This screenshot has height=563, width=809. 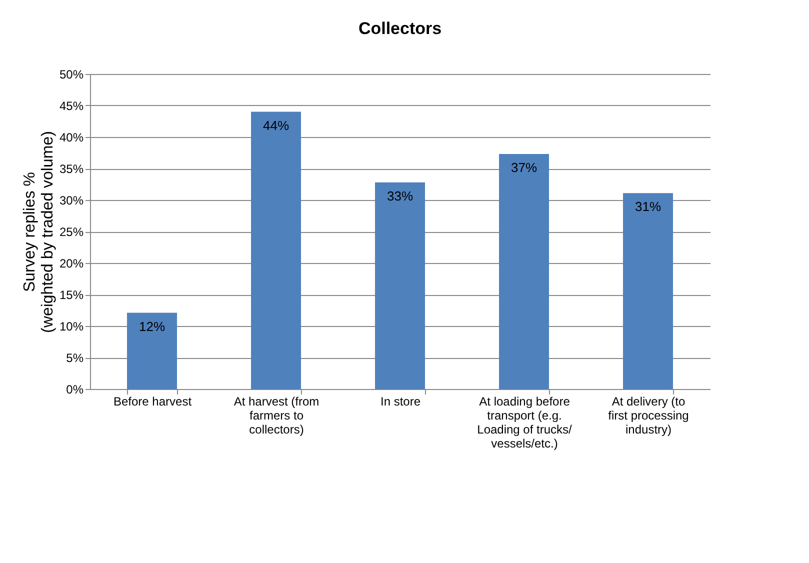 I want to click on y-tick-label: 15%, so click(x=71, y=295).